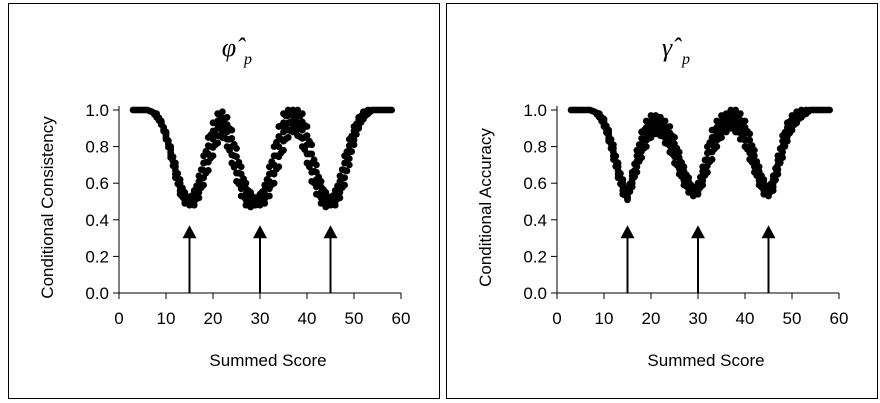  What do you see at coordinates (485, 207) in the screenshot?
I see `y-axis-label: Conditional Accuracy` at bounding box center [485, 207].